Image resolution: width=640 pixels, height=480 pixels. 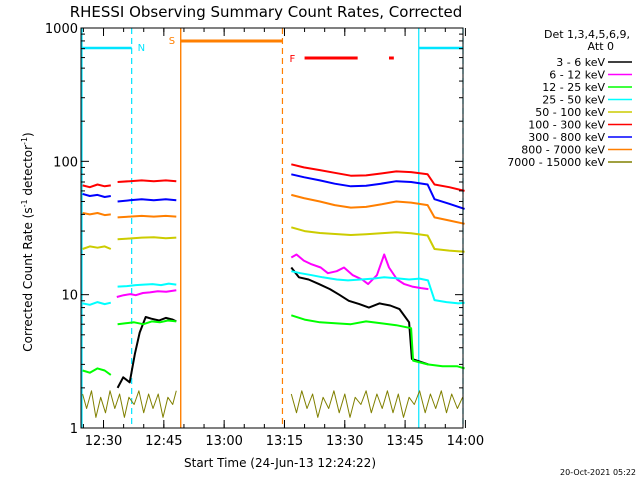 What do you see at coordinates (598, 472) in the screenshot?
I see `generation-timestamp: 20-Oct-2021 05:22` at bounding box center [598, 472].